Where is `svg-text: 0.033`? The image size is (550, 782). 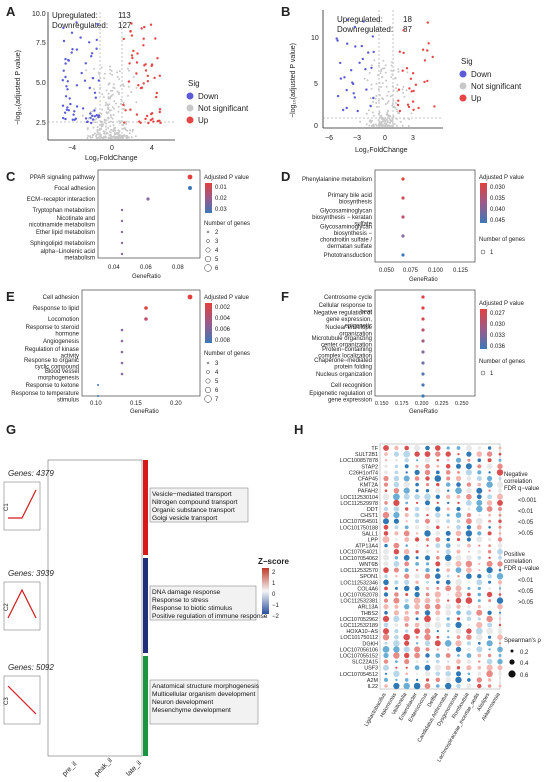
svg-text: 0.033 is located at coordinates (498, 336).